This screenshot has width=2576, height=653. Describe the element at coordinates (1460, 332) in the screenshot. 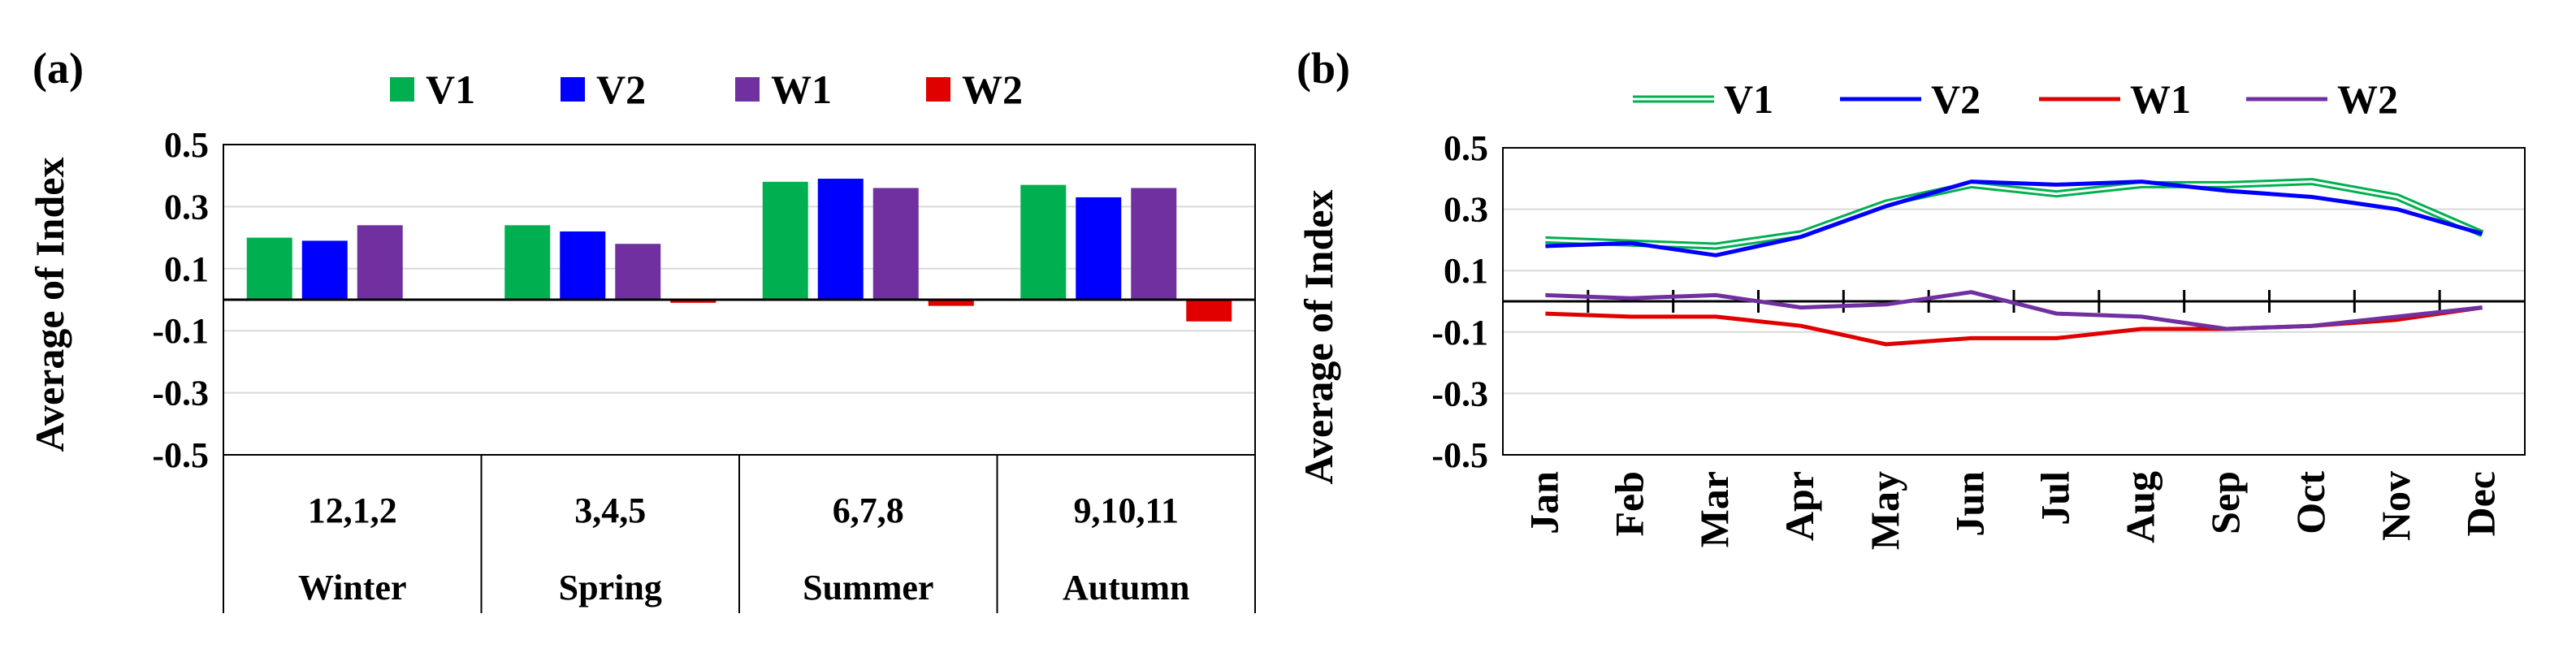

I see `y-tick-label-b: -0.1` at that location.